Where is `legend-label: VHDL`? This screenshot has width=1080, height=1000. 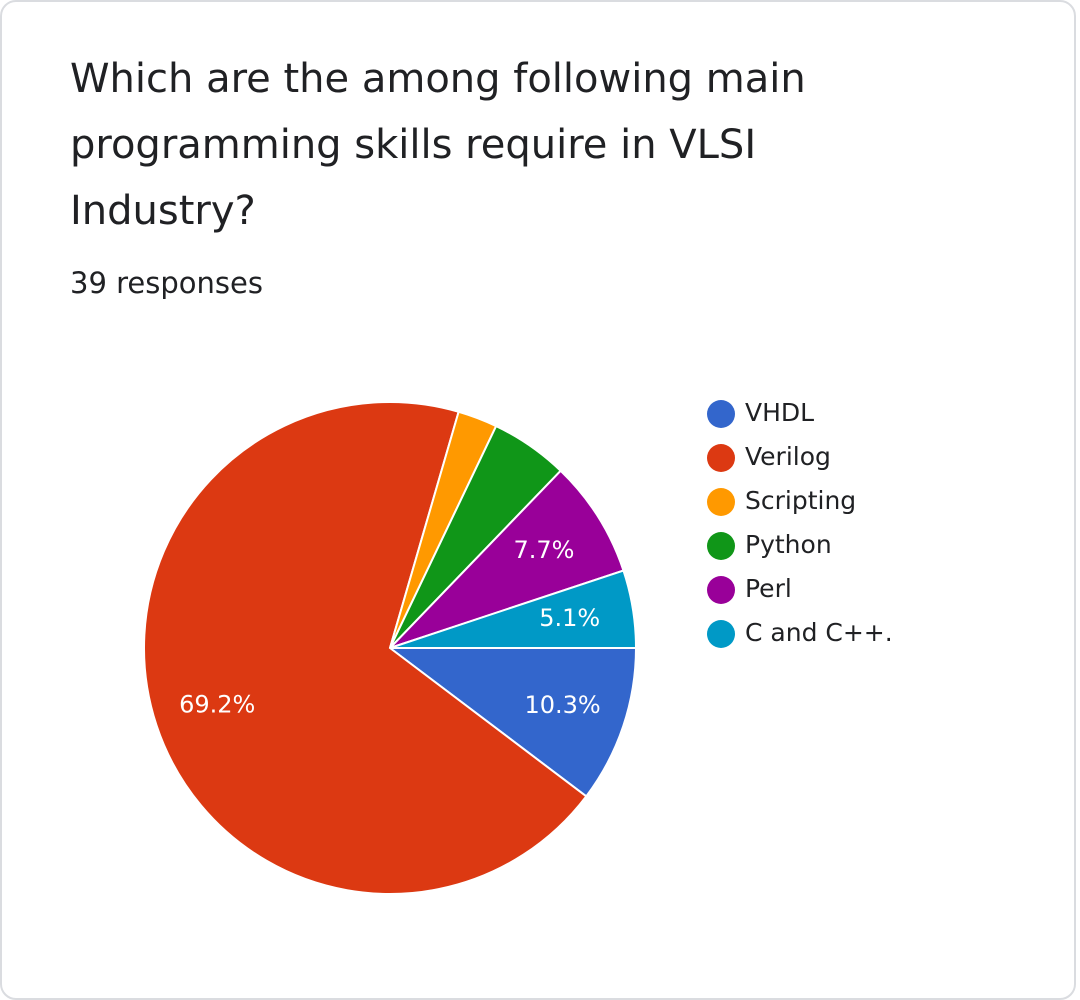
legend-label: VHDL is located at coordinates (779, 412).